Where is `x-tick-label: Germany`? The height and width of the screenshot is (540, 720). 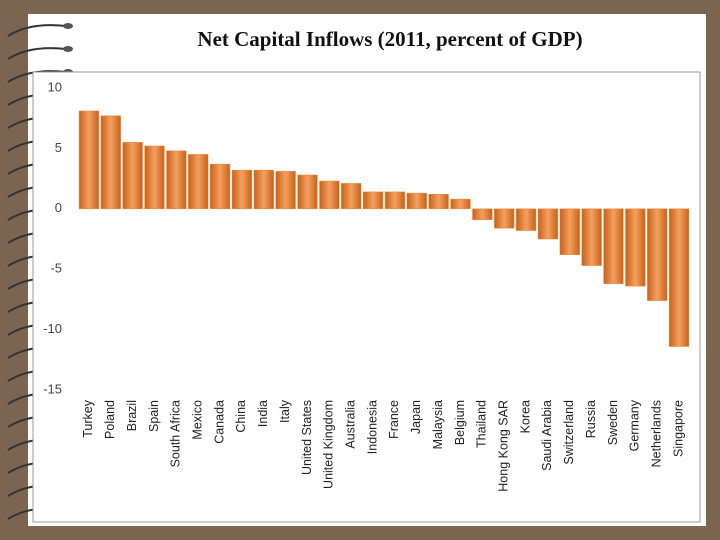
x-tick-label: Germany is located at coordinates (635, 425).